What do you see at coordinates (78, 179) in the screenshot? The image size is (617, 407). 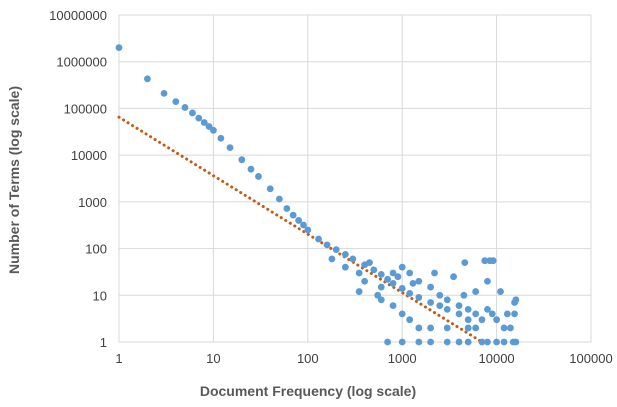 I see `y-axis-ticks: 1 10 100 1000 10000 100000 1000000 10000000` at bounding box center [78, 179].